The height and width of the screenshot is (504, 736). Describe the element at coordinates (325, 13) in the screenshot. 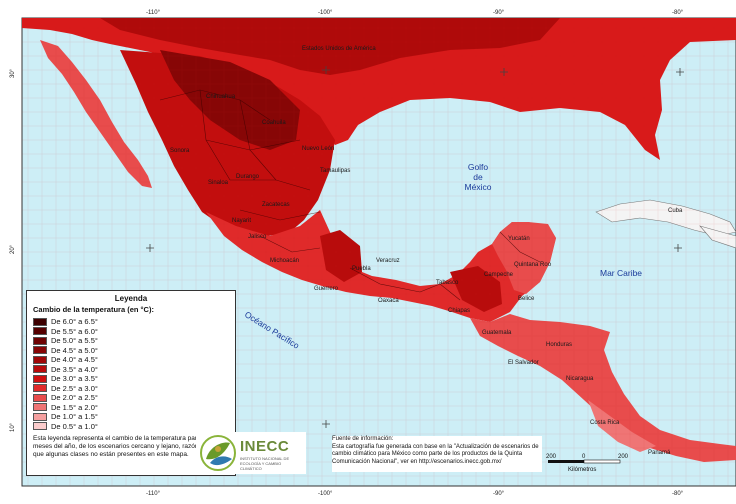

I see `lon-label-top-100: -100°` at that location.